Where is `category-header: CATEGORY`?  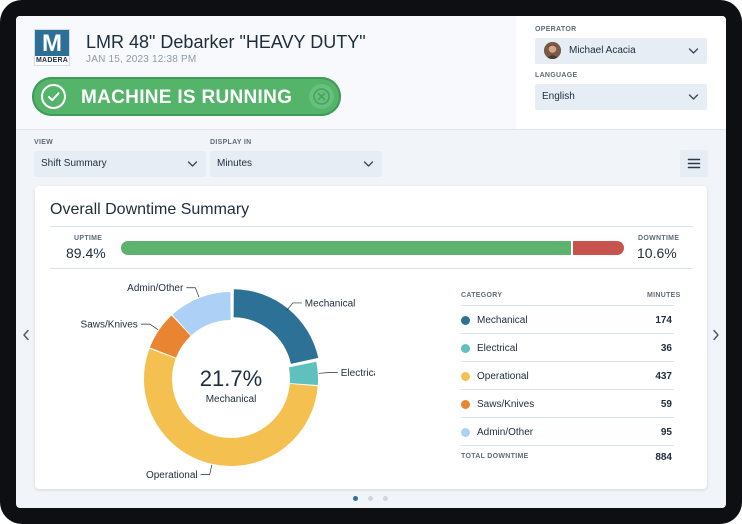 category-header: CATEGORY is located at coordinates (482, 295).